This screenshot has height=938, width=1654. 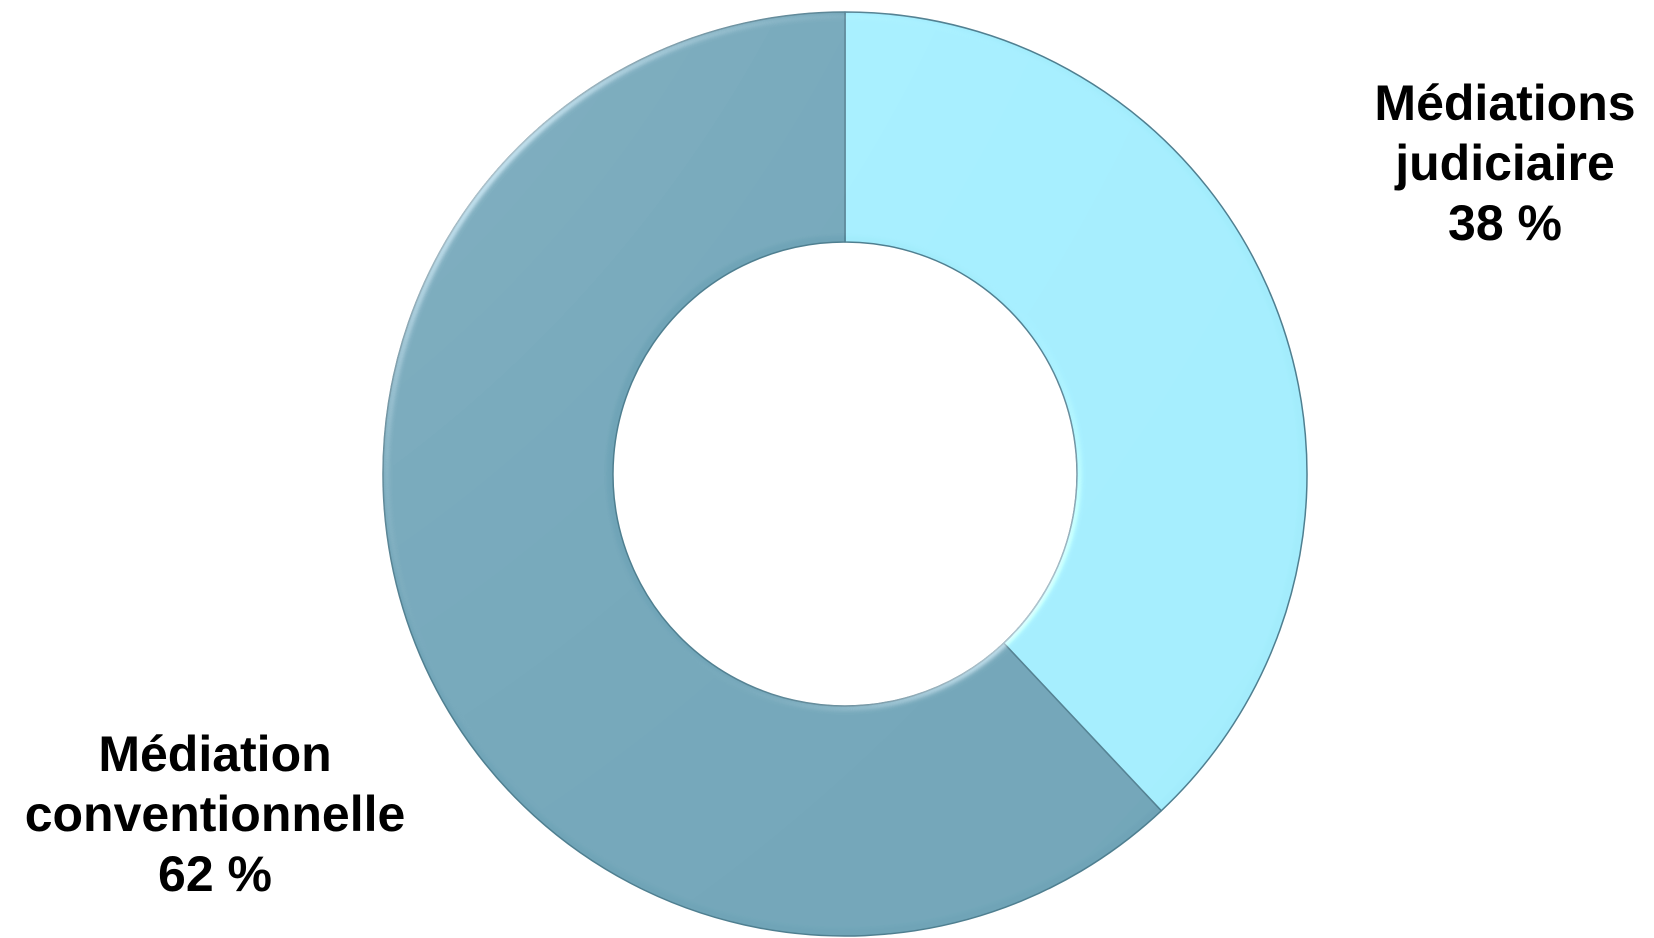 I want to click on slice-label-line: Médiation, so click(x=215, y=754).